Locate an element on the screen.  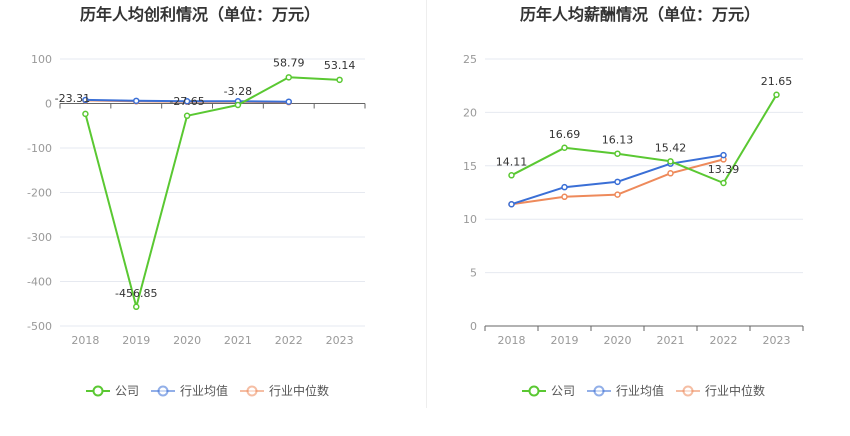
y-tick-label: -300 is located at coordinates (39, 237).